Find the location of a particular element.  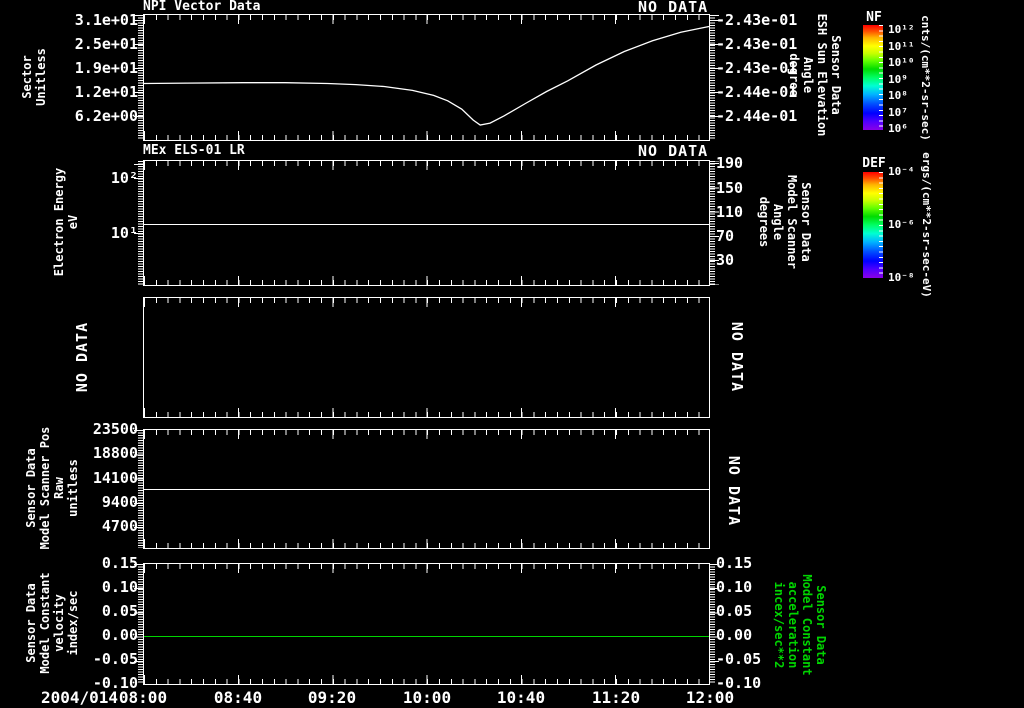

colorbar-def-title: DEF is located at coordinates (874, 163).